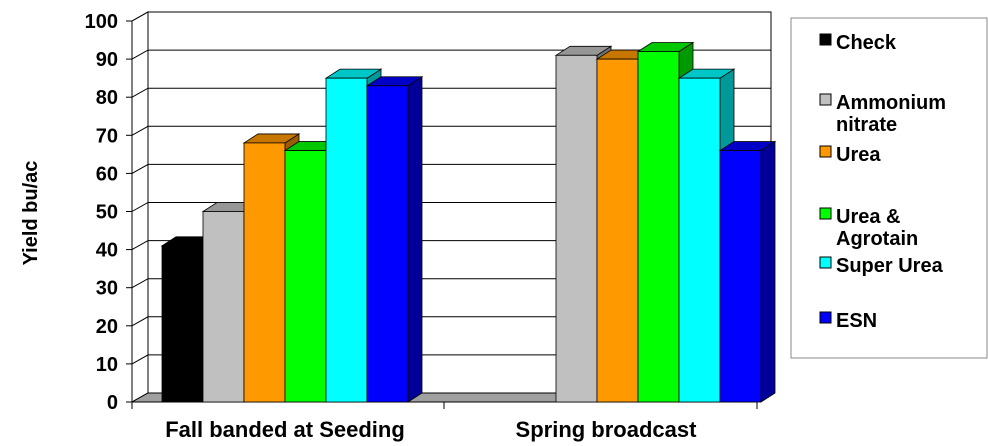 The image size is (988, 446). I want to click on category-label: Spring broadcast, so click(607, 429).